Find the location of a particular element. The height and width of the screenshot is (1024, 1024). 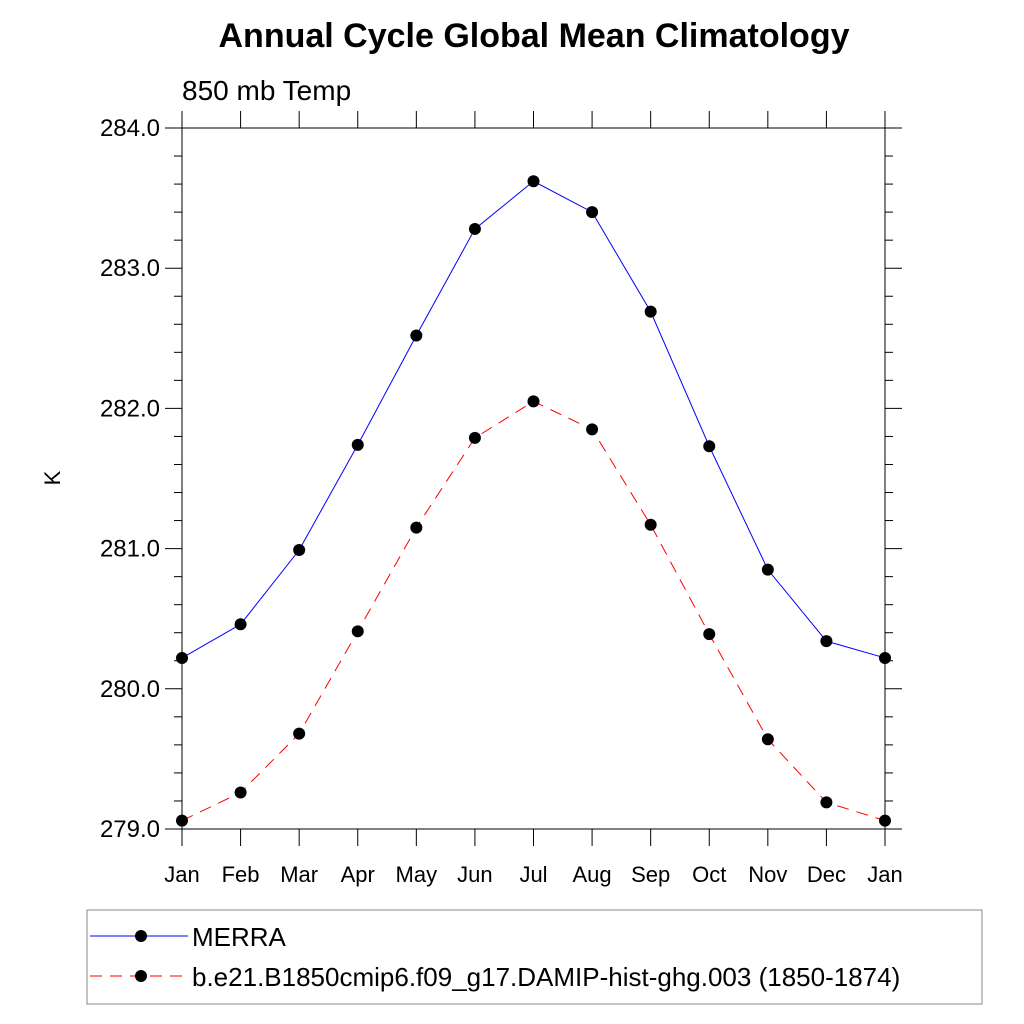

x-tick-label: Jun is located at coordinates (474, 874).